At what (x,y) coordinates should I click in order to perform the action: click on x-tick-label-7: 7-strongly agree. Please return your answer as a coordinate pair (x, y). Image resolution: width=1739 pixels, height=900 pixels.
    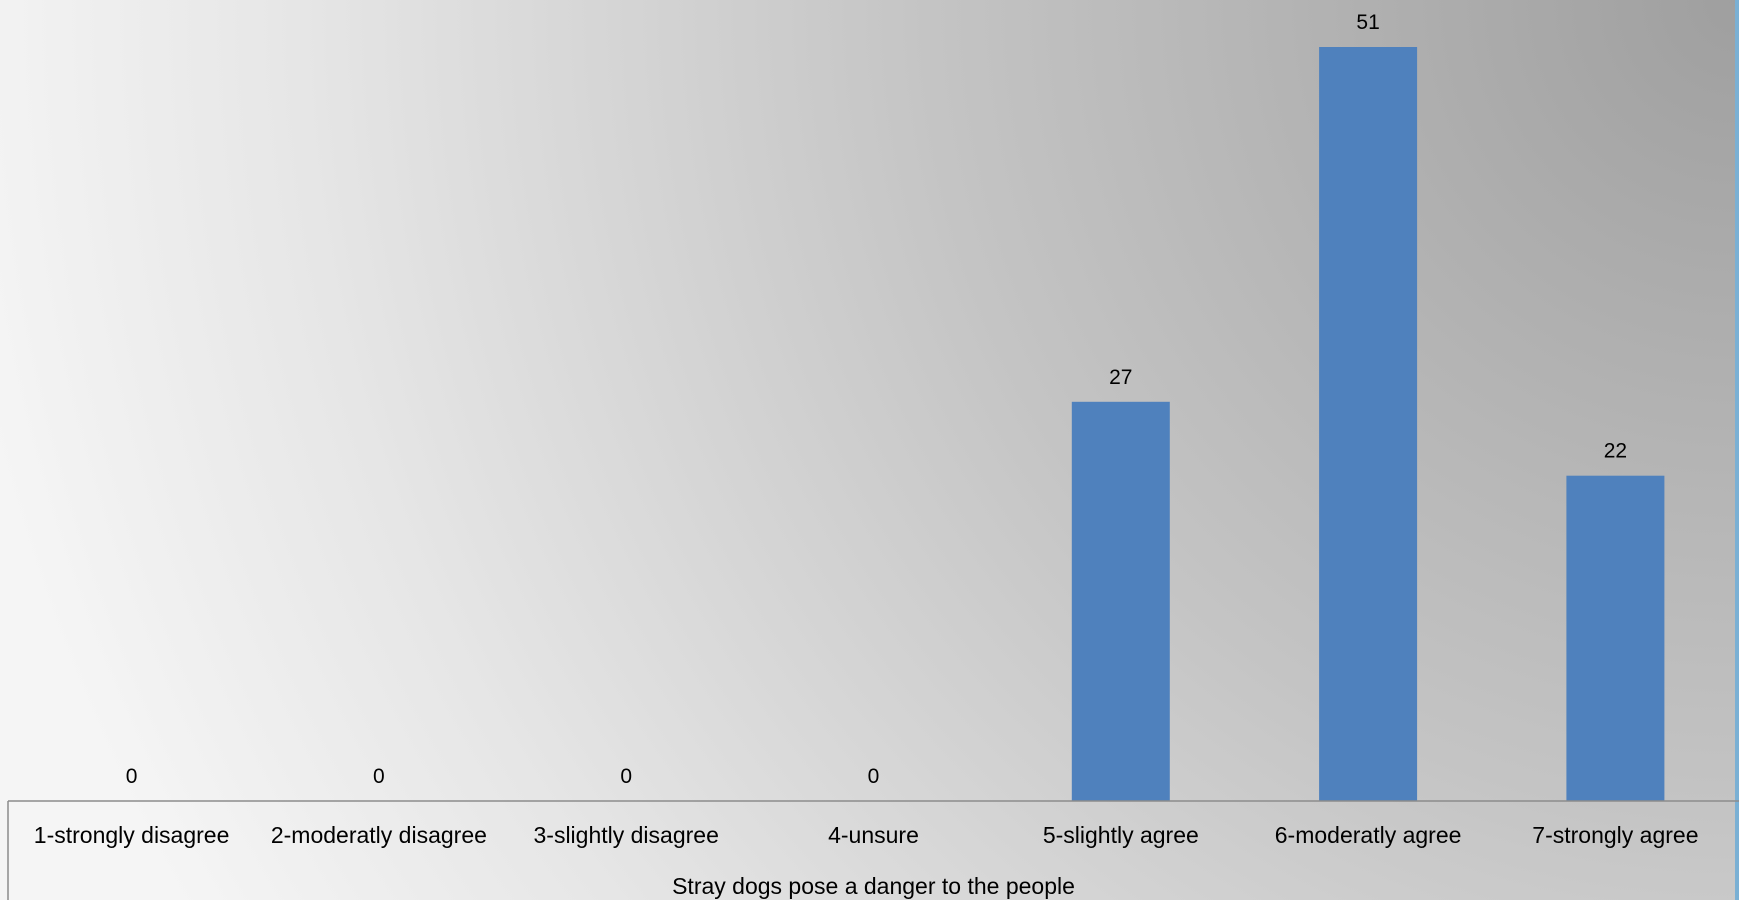
    Looking at the image, I should click on (1615, 835).